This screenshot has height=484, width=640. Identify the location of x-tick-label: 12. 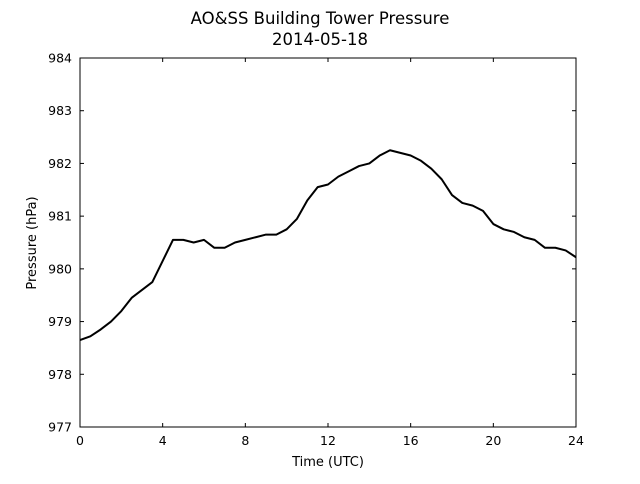
(328, 440).